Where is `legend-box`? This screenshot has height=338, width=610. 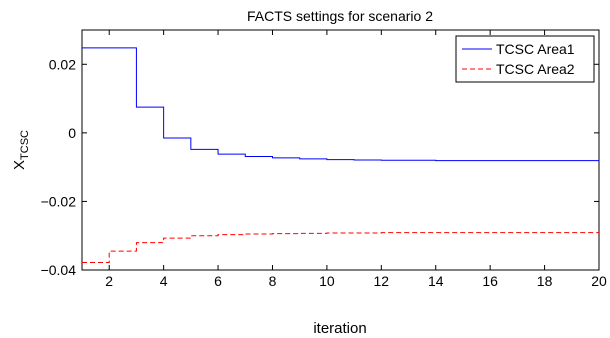
legend-box is located at coordinates (525, 59).